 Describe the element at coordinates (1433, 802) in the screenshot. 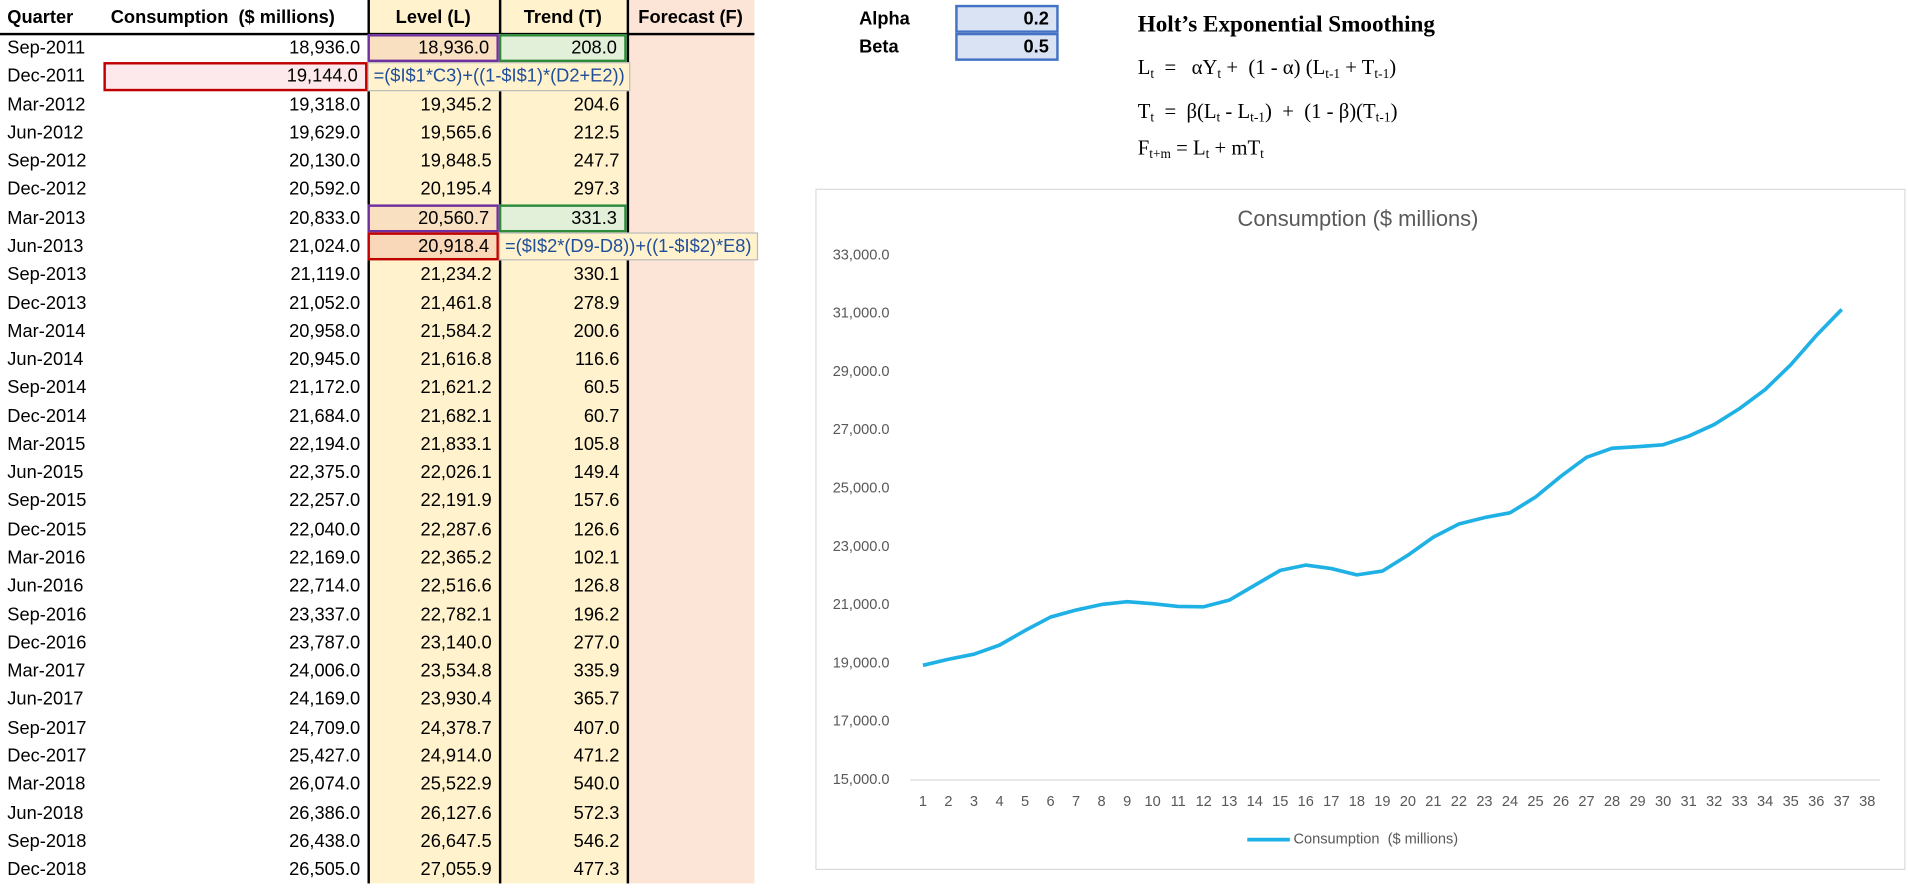

I see `x-tick-label: 21` at that location.